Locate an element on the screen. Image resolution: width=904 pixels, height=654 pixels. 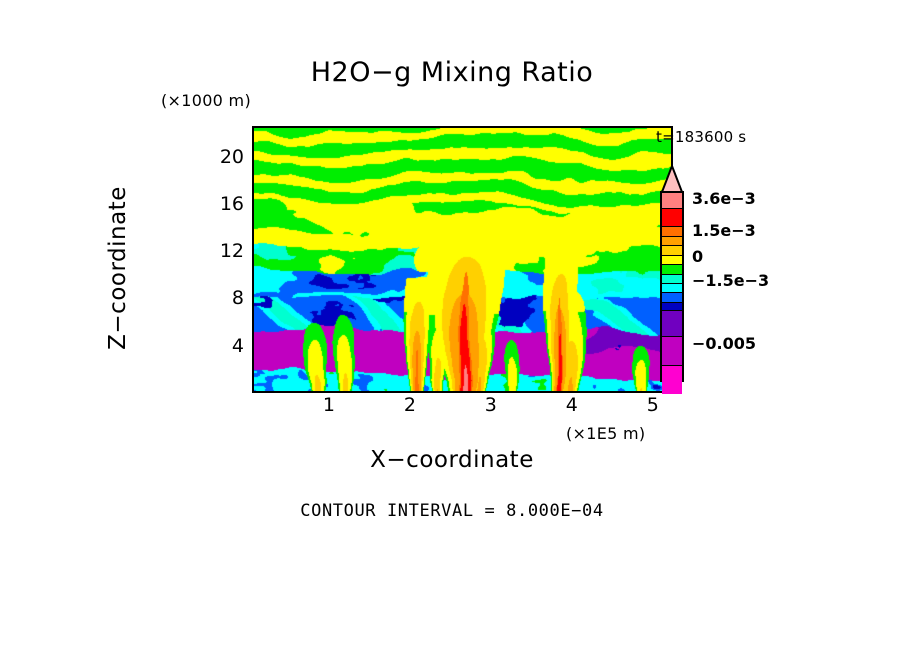
contour-interval-label: CONTOUR INTERVAL = 8.000E−04 is located at coordinates (452, 511).